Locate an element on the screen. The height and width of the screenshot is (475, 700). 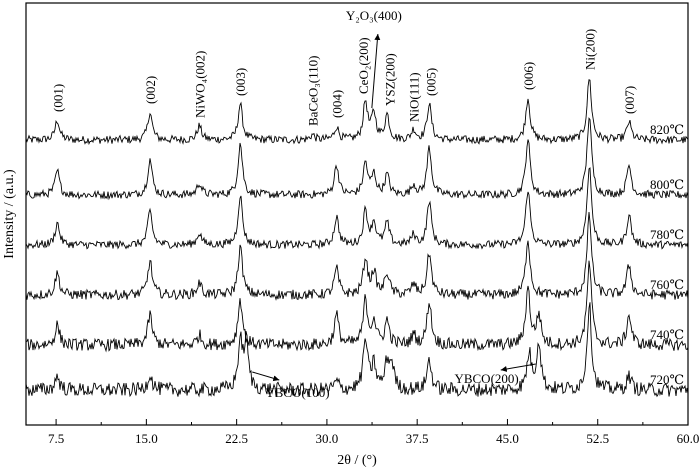
series-label: 820℃ is located at coordinates (667, 129).